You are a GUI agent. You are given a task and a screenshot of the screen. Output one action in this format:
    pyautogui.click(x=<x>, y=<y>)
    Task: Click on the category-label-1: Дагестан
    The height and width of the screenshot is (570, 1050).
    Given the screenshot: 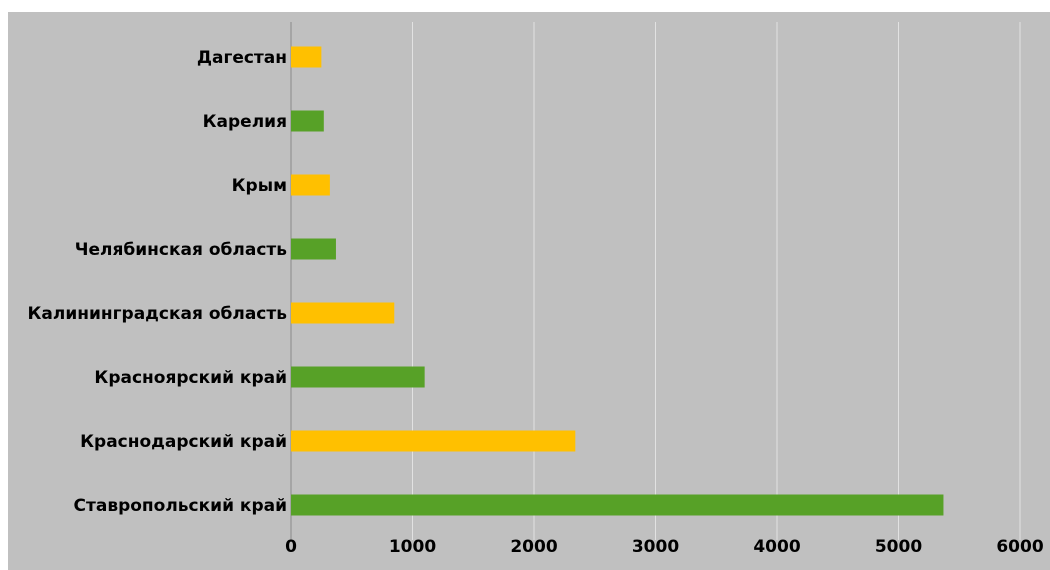 What is the action you would take?
    pyautogui.click(x=242, y=58)
    